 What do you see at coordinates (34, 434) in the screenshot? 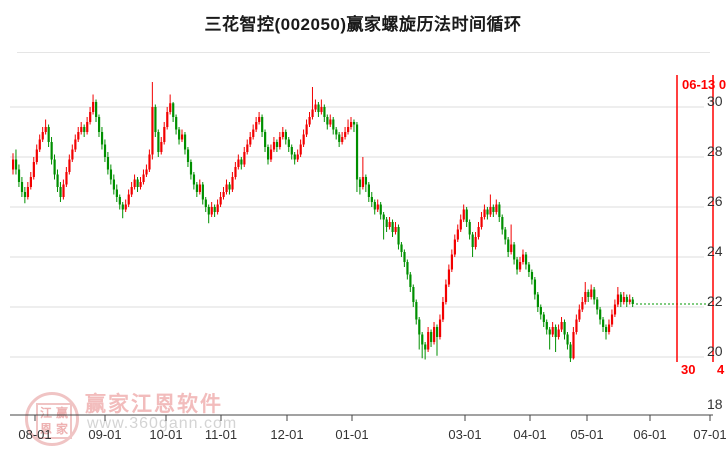
I see `svg-text: 08-01` at bounding box center [34, 434].